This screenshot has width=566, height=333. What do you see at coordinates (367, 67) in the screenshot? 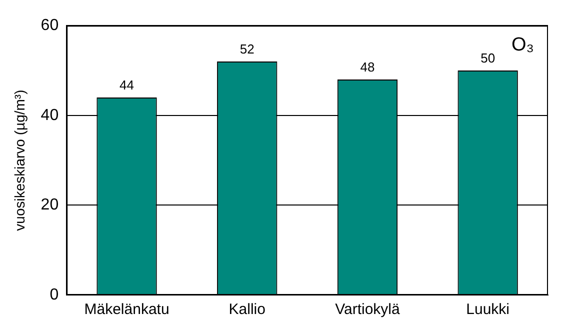
I see `data-label: 48` at bounding box center [367, 67].